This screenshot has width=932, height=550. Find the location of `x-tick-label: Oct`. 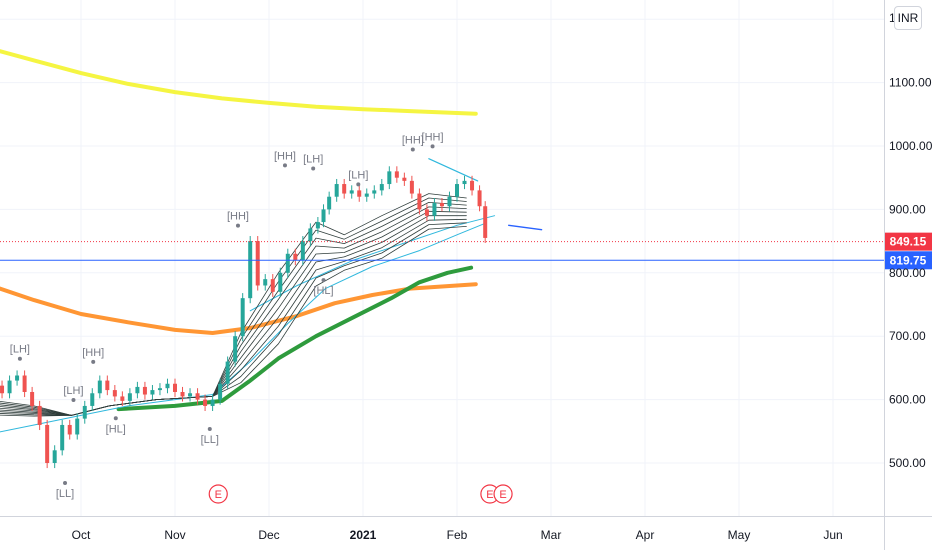

x-tick-label: Oct is located at coordinates (81, 535).